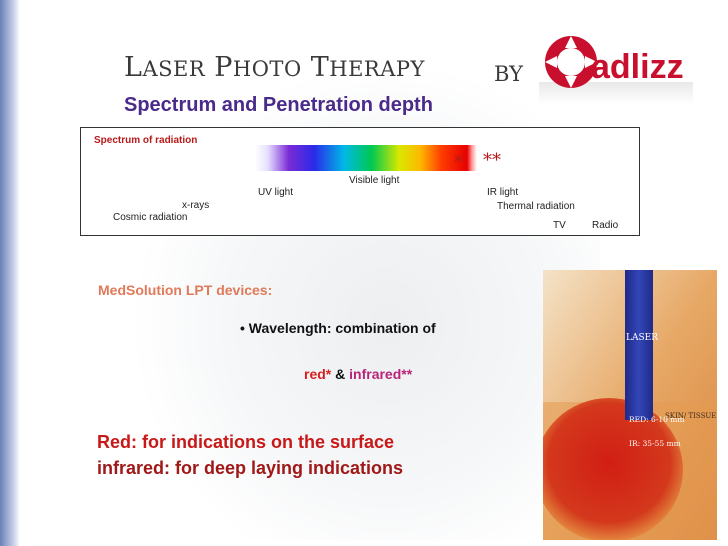  I want to click on left-decorative-bar, so click(10, 273).